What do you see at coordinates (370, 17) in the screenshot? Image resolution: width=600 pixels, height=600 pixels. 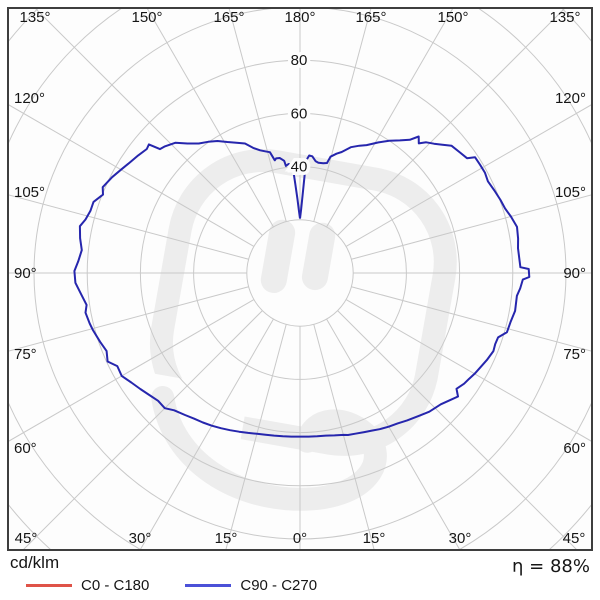 I see `gamma-label-right-165°: 165°` at bounding box center [370, 17].